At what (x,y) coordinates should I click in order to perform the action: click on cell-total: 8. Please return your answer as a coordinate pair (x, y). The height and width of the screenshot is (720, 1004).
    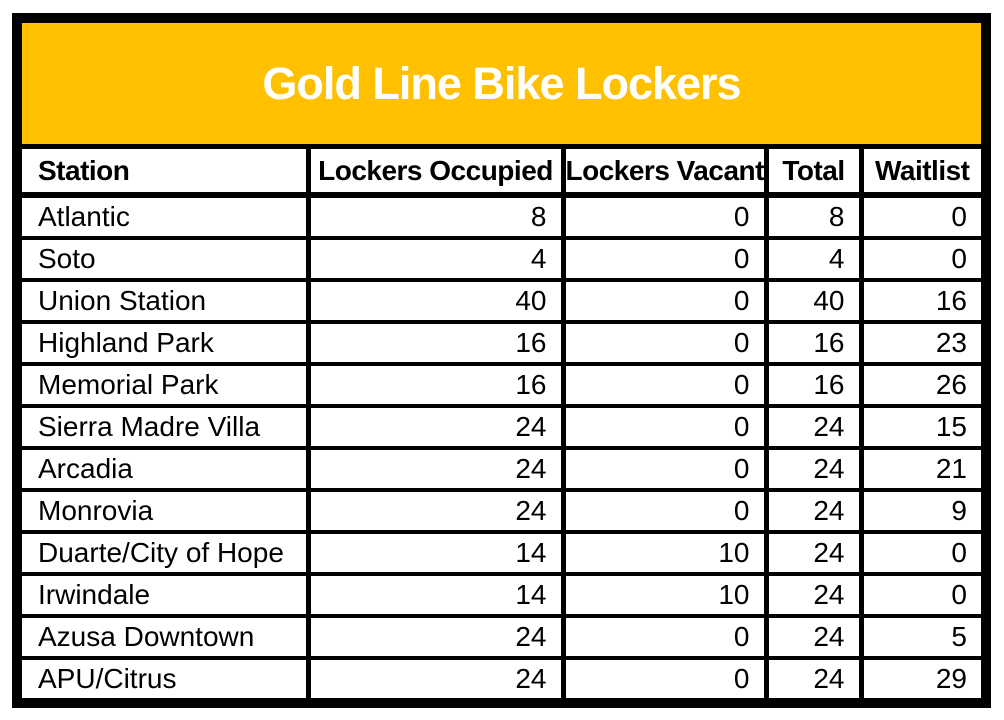
    Looking at the image, I should click on (813, 216).